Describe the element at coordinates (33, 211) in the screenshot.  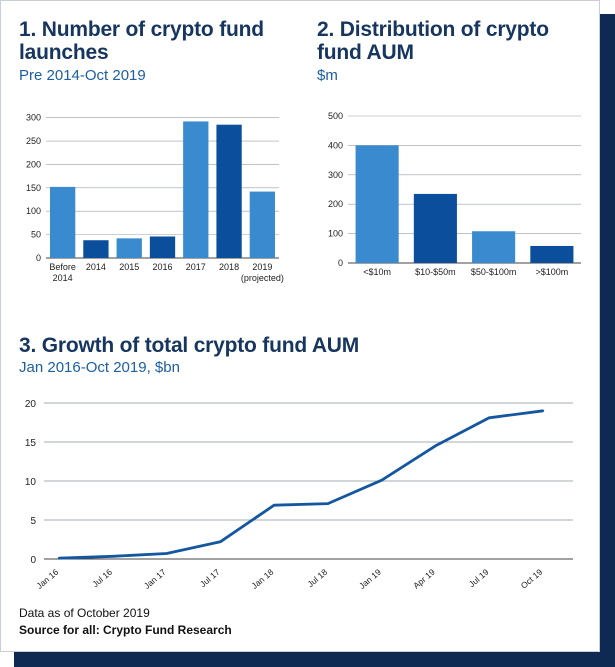
I see `chart1-ytick-label: 100` at that location.